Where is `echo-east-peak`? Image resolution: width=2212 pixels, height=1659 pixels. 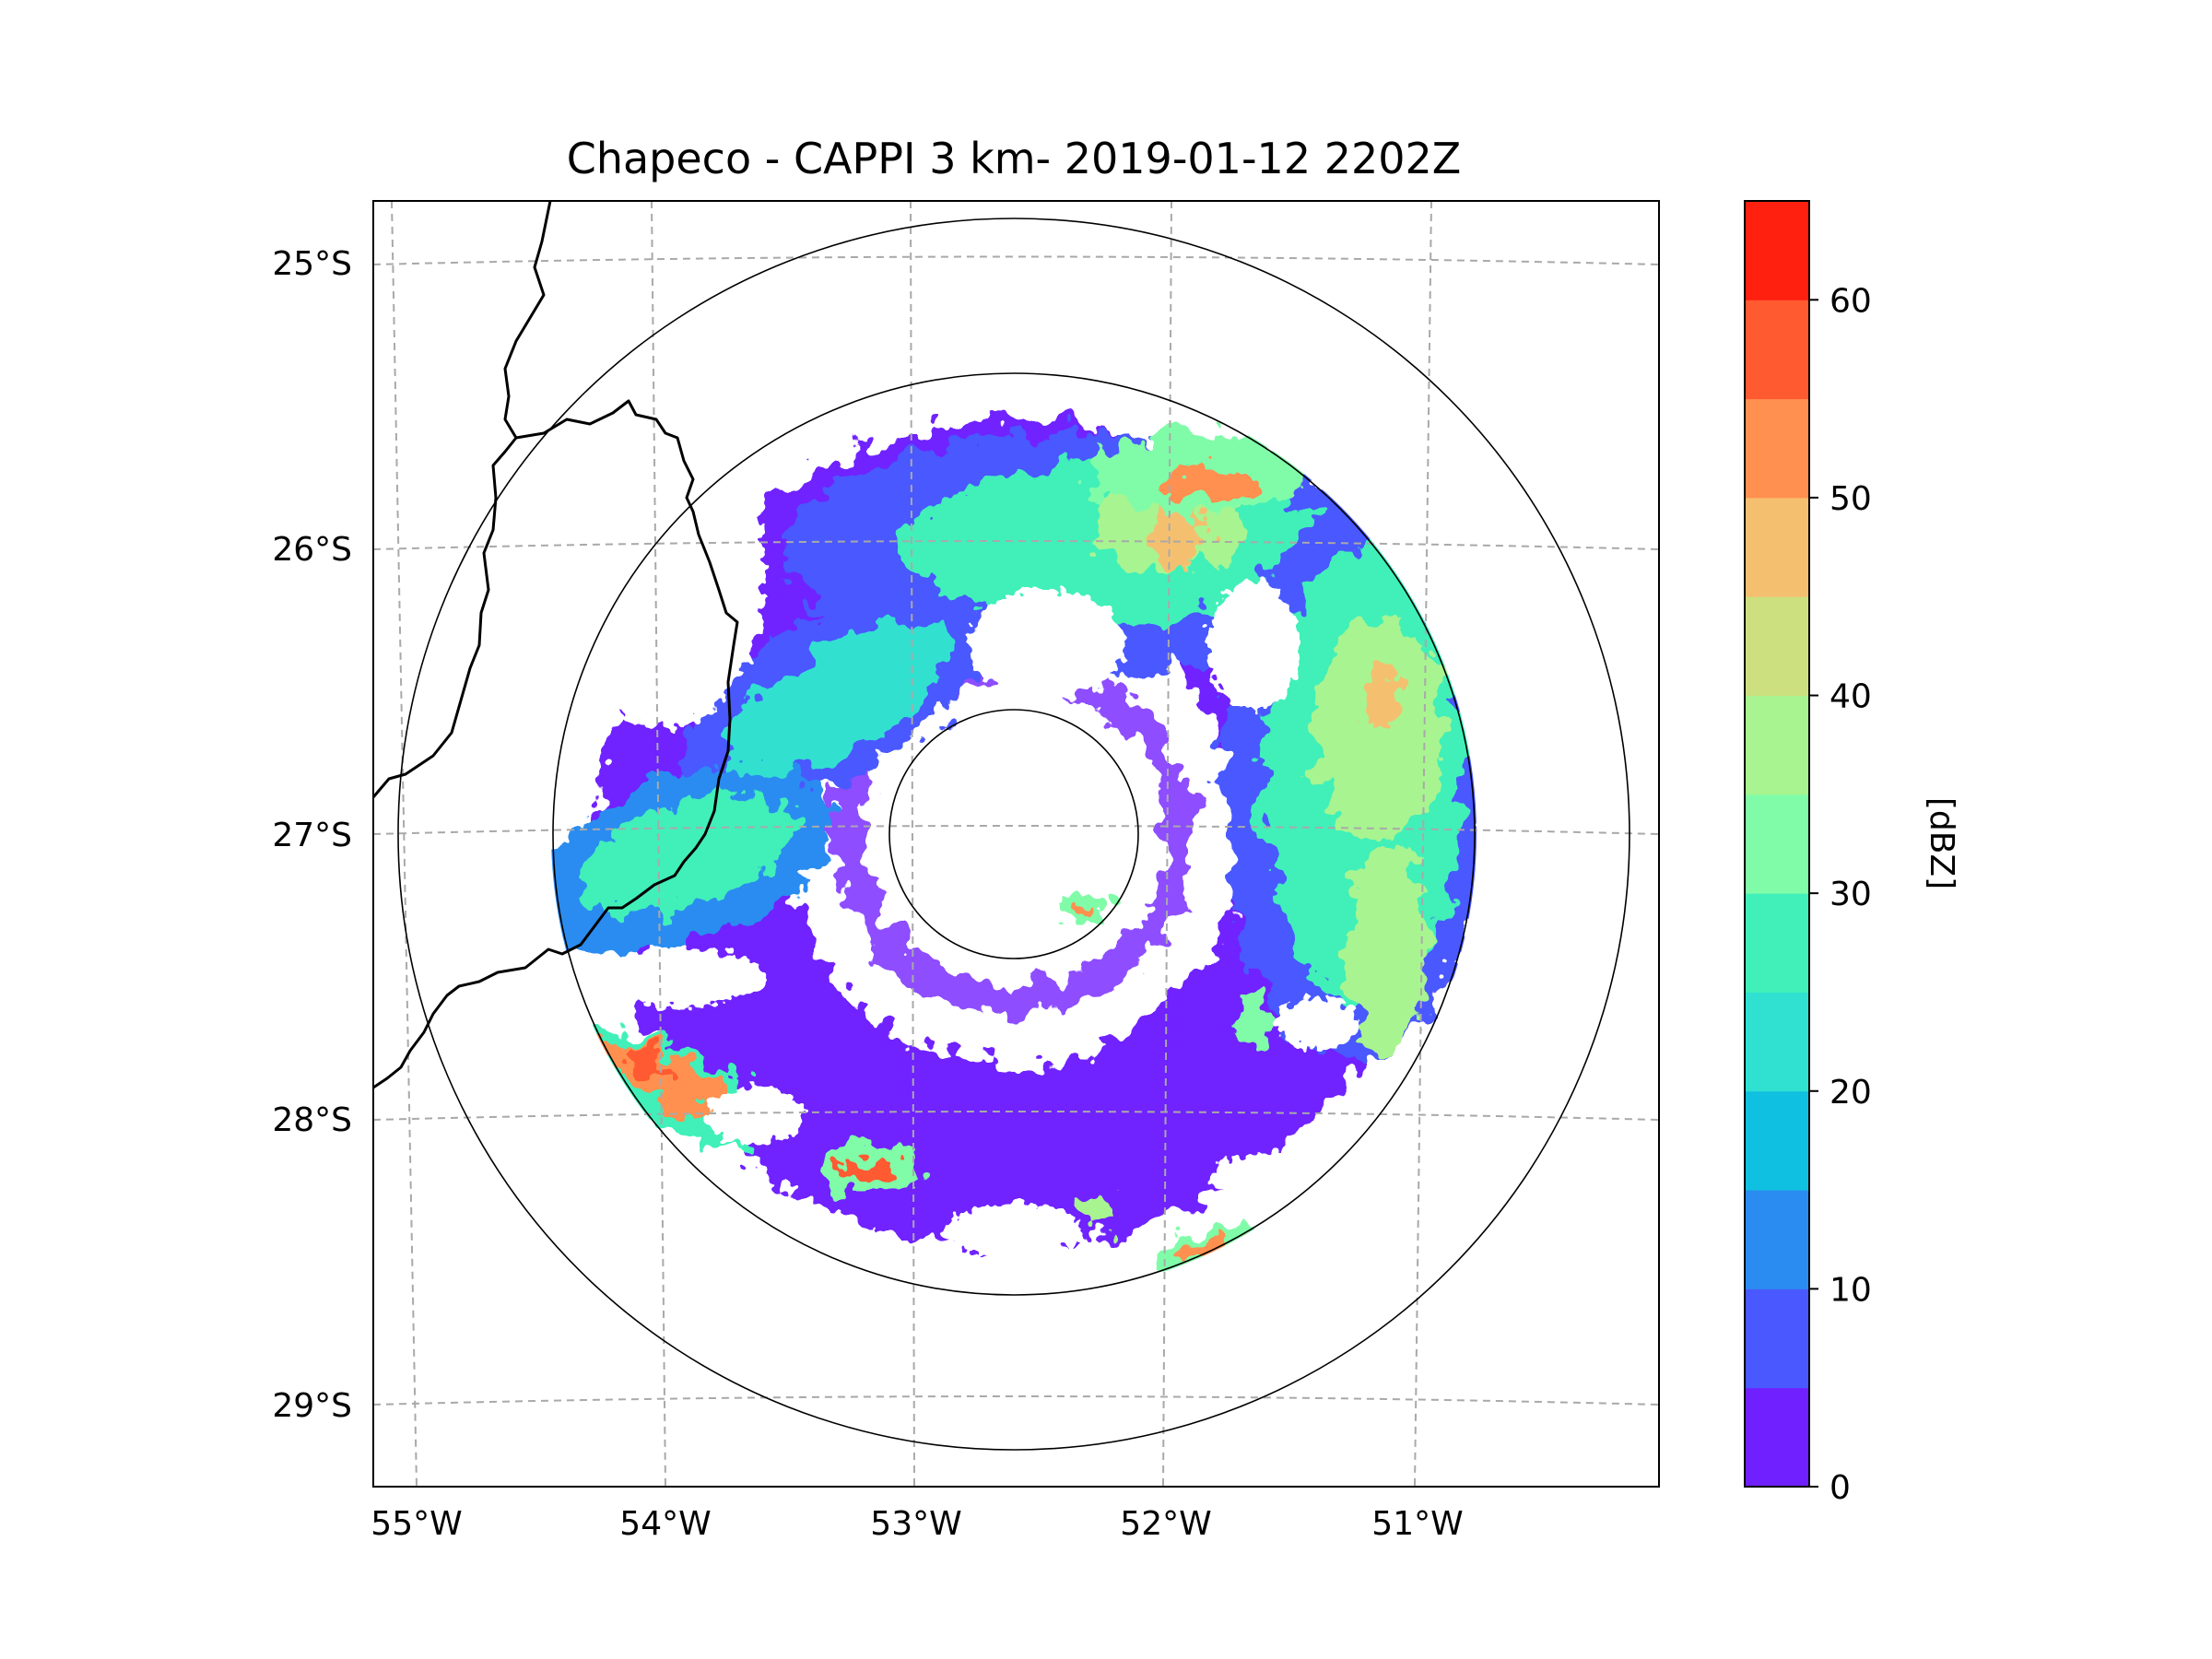 echo-east-peak is located at coordinates (1382, 700).